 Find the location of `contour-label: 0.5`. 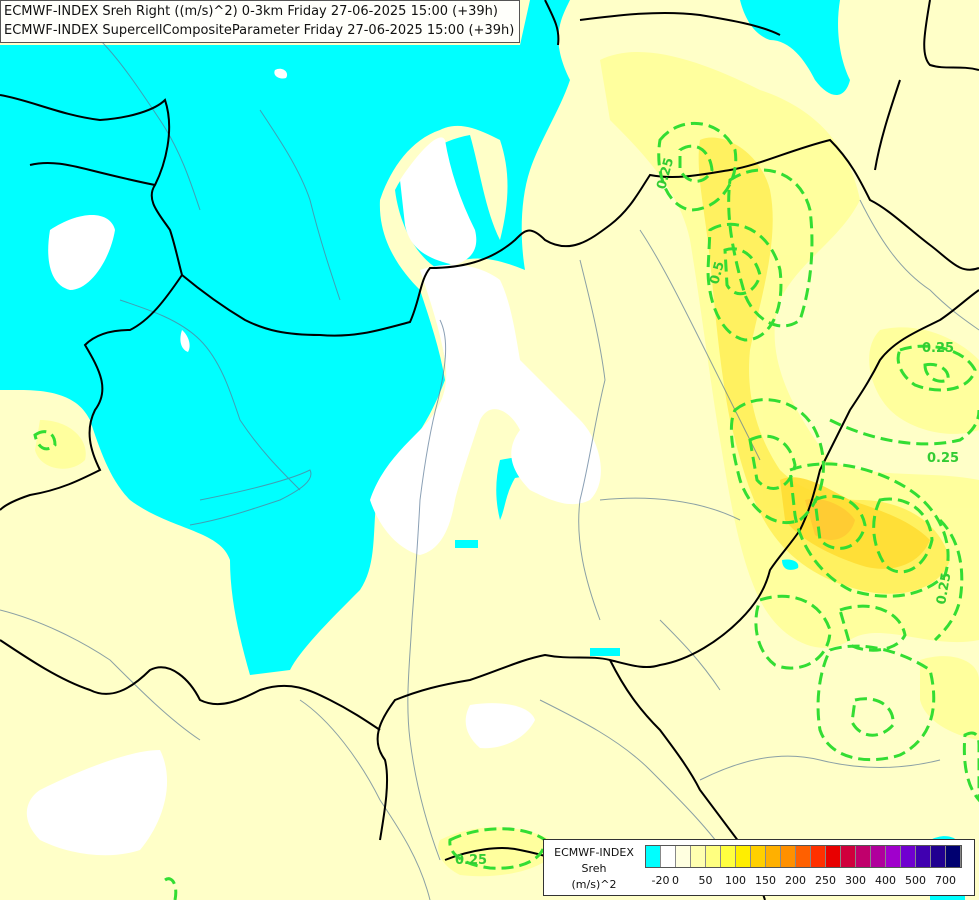

contour-label: 0.5 is located at coordinates (717, 273).